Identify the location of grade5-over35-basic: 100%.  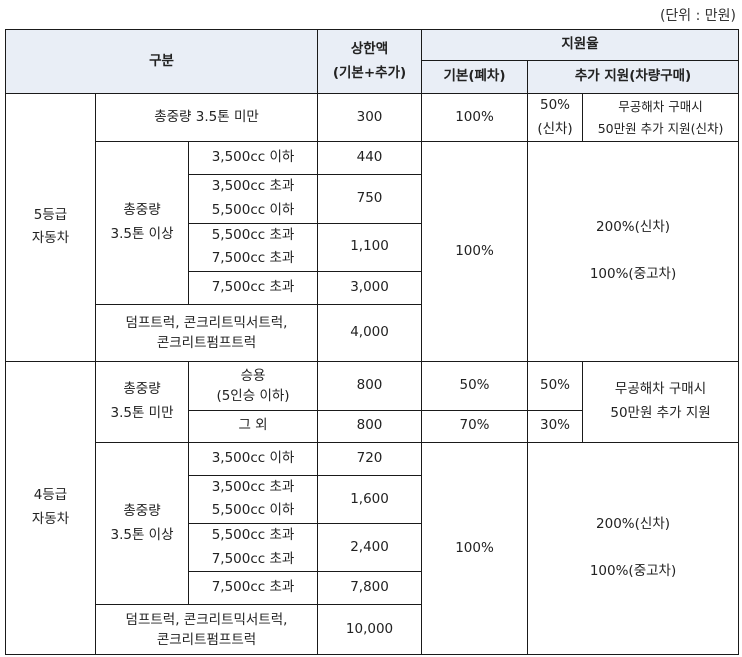
(475, 251).